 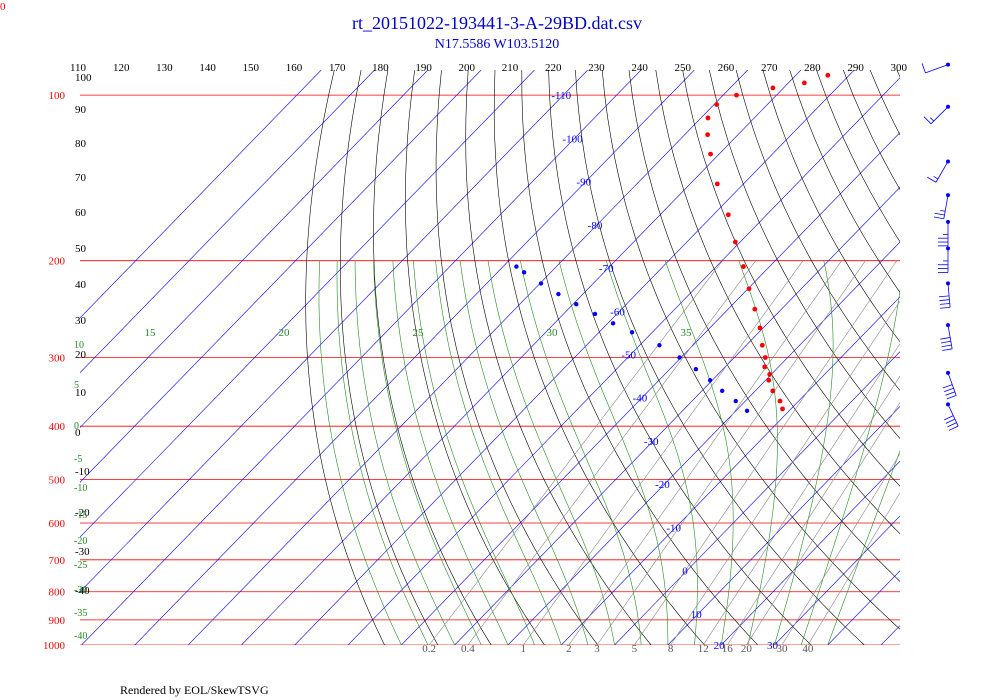 I want to click on mixing-ratio-label: 12, so click(x=703, y=649).